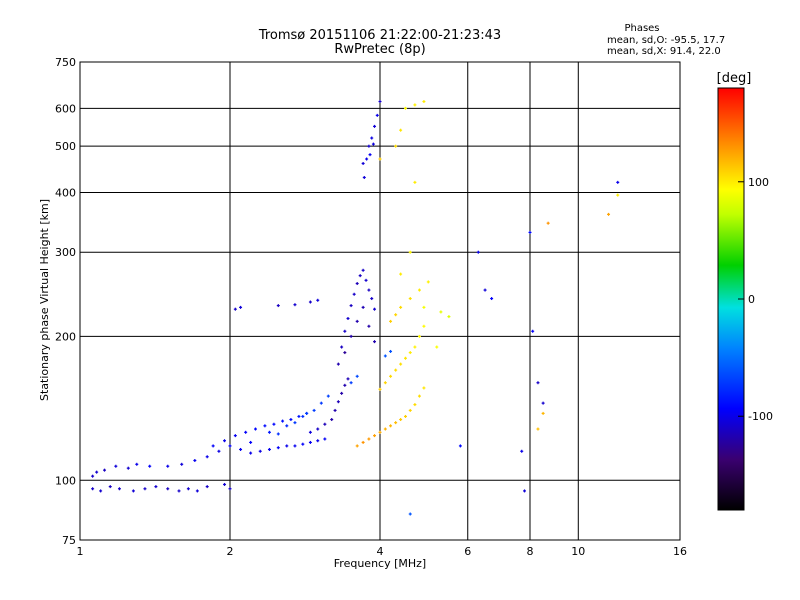 The height and width of the screenshot is (600, 800). I want to click on x-tick-label-5: 10, so click(578, 551).